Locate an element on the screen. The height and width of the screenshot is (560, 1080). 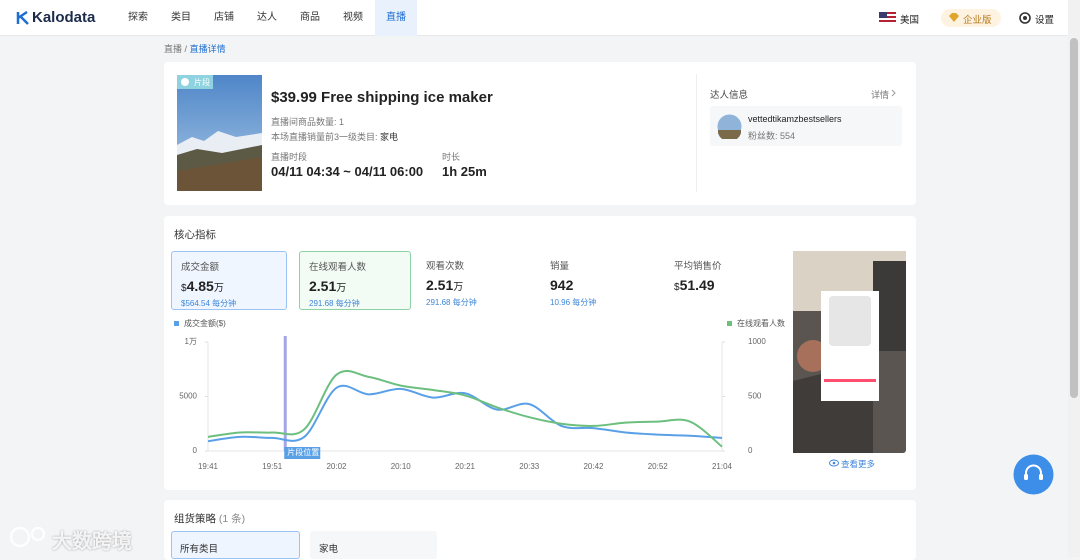
video-more: 查看更多 is located at coordinates (858, 464).